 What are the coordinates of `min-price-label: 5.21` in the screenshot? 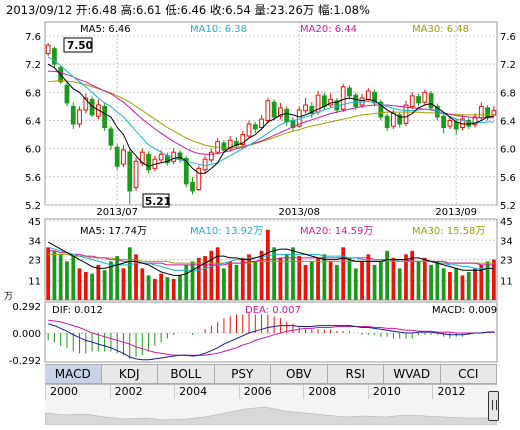 It's located at (158, 202).